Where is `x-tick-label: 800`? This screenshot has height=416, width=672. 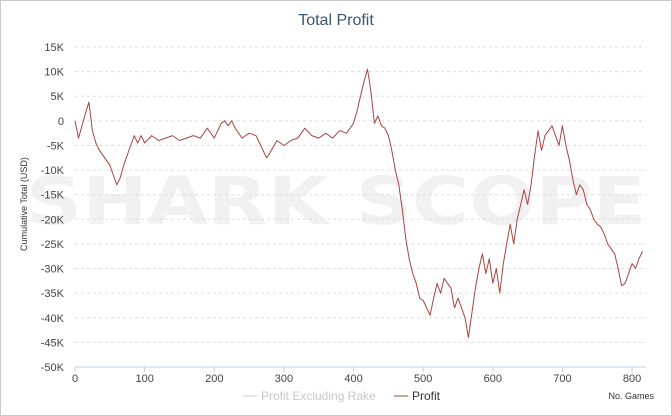 x-tick-label: 800 is located at coordinates (632, 379).